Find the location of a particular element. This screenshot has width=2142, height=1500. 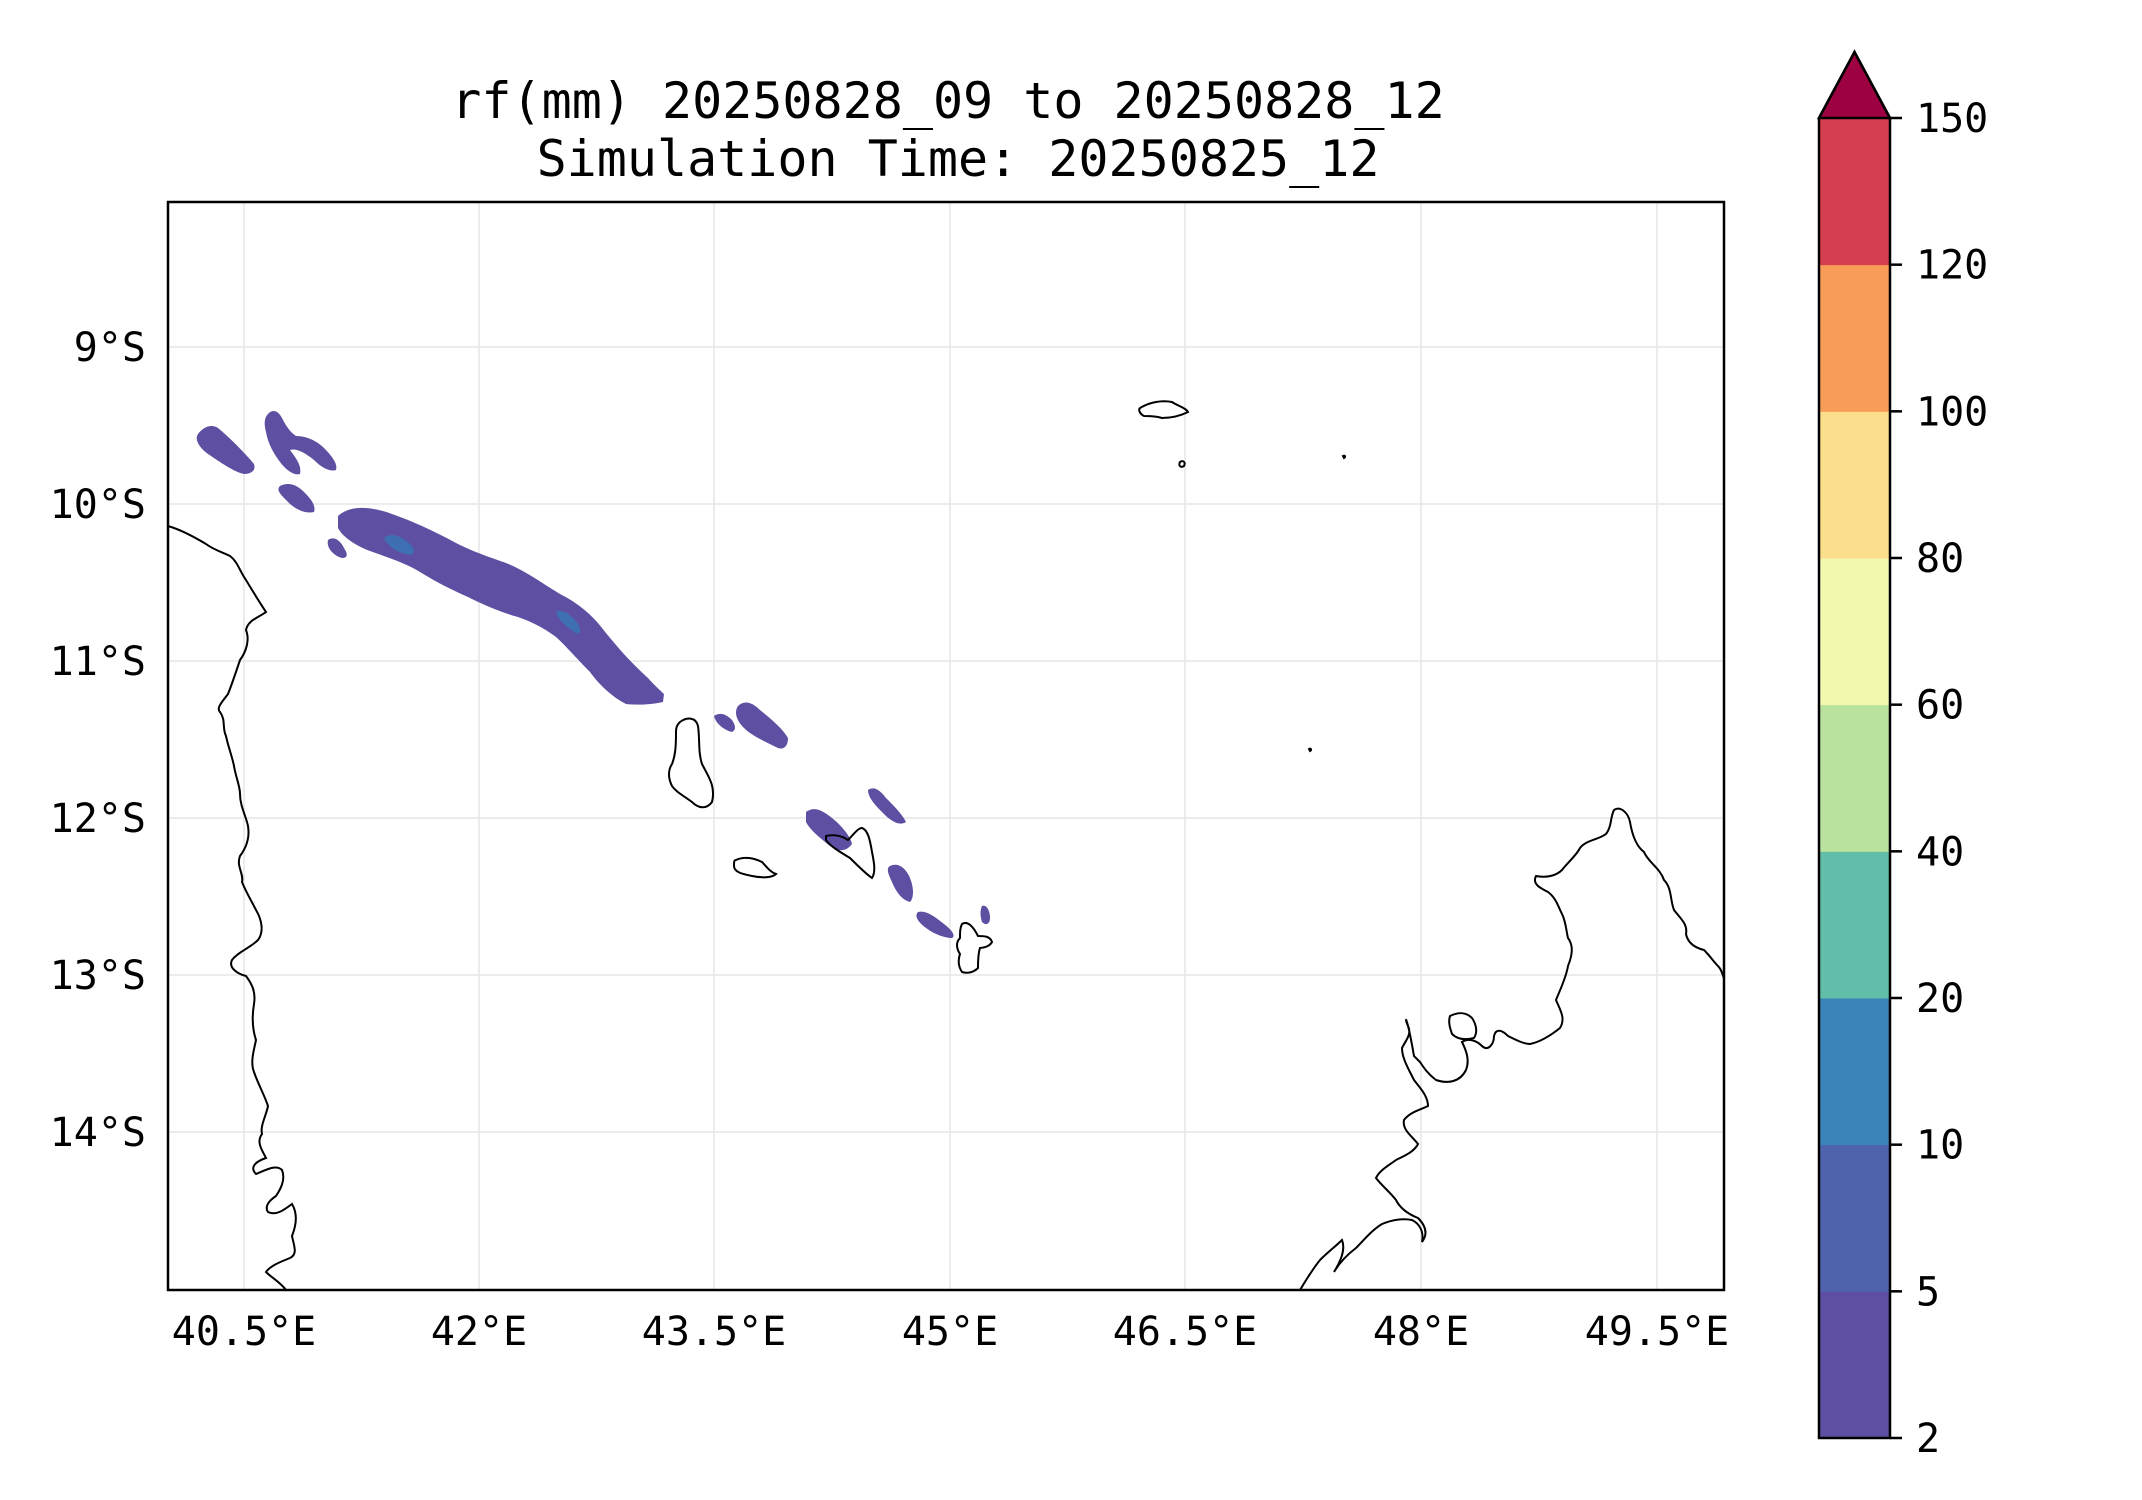

rainfall-patch-main-band is located at coordinates (501, 606).